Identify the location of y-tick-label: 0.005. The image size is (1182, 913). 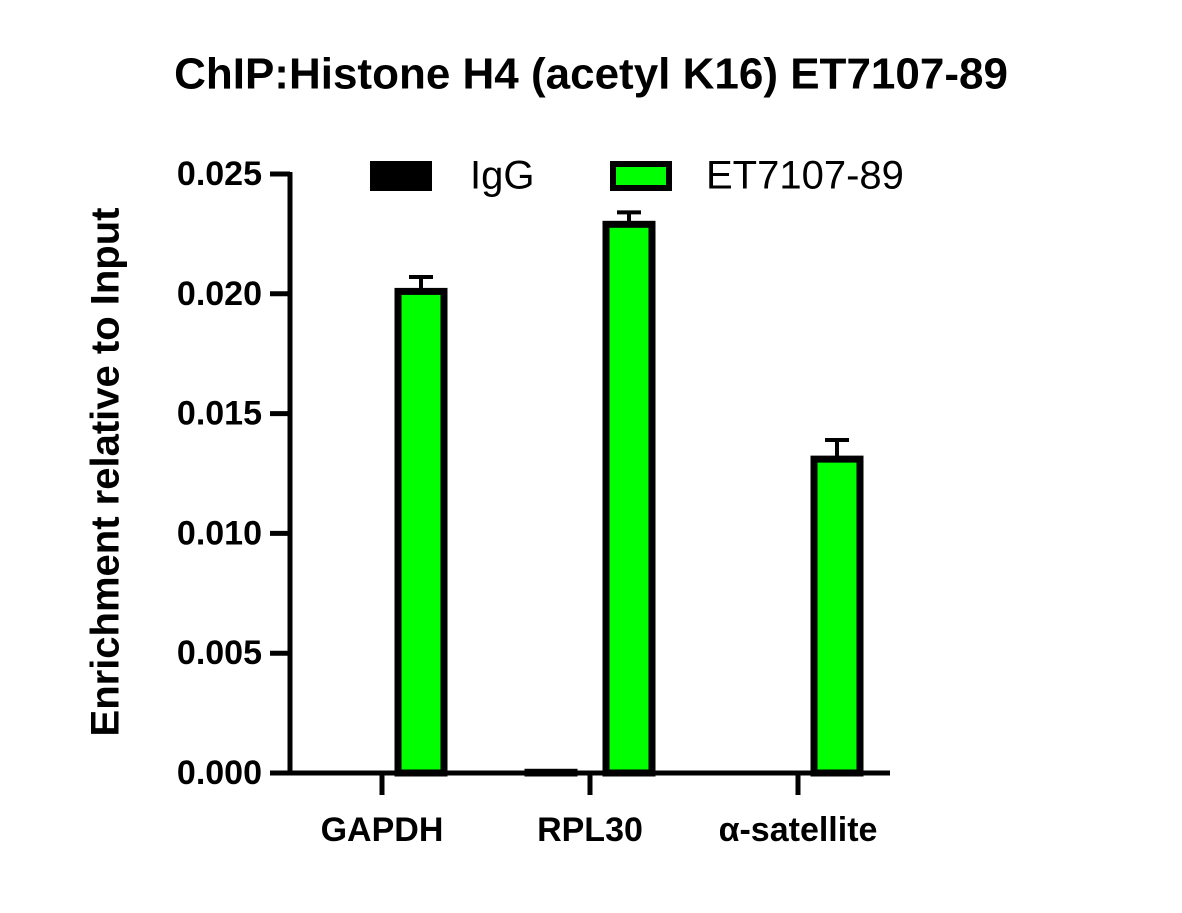
(219, 653).